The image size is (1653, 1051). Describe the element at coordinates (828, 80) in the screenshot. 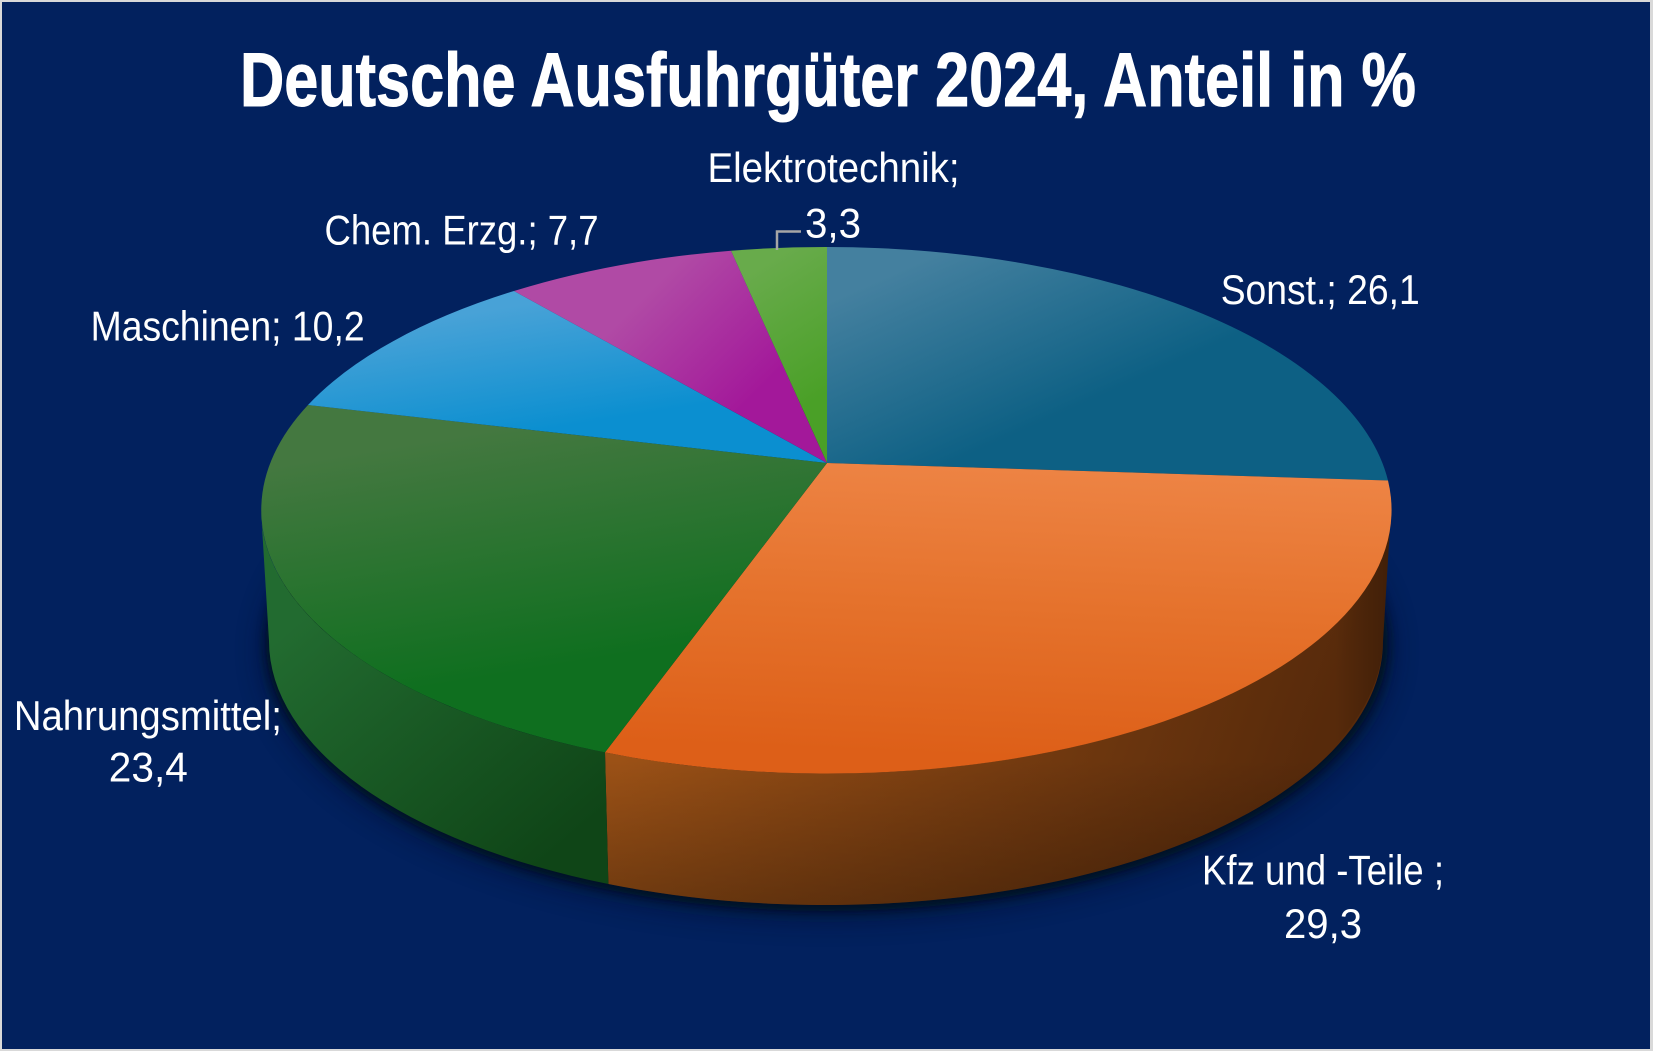

I see `svg-text:Deutsche Ausfuhrgüter 2024, An: Deutsche Ausfuhrgüter 2024, Anteil in %` at that location.